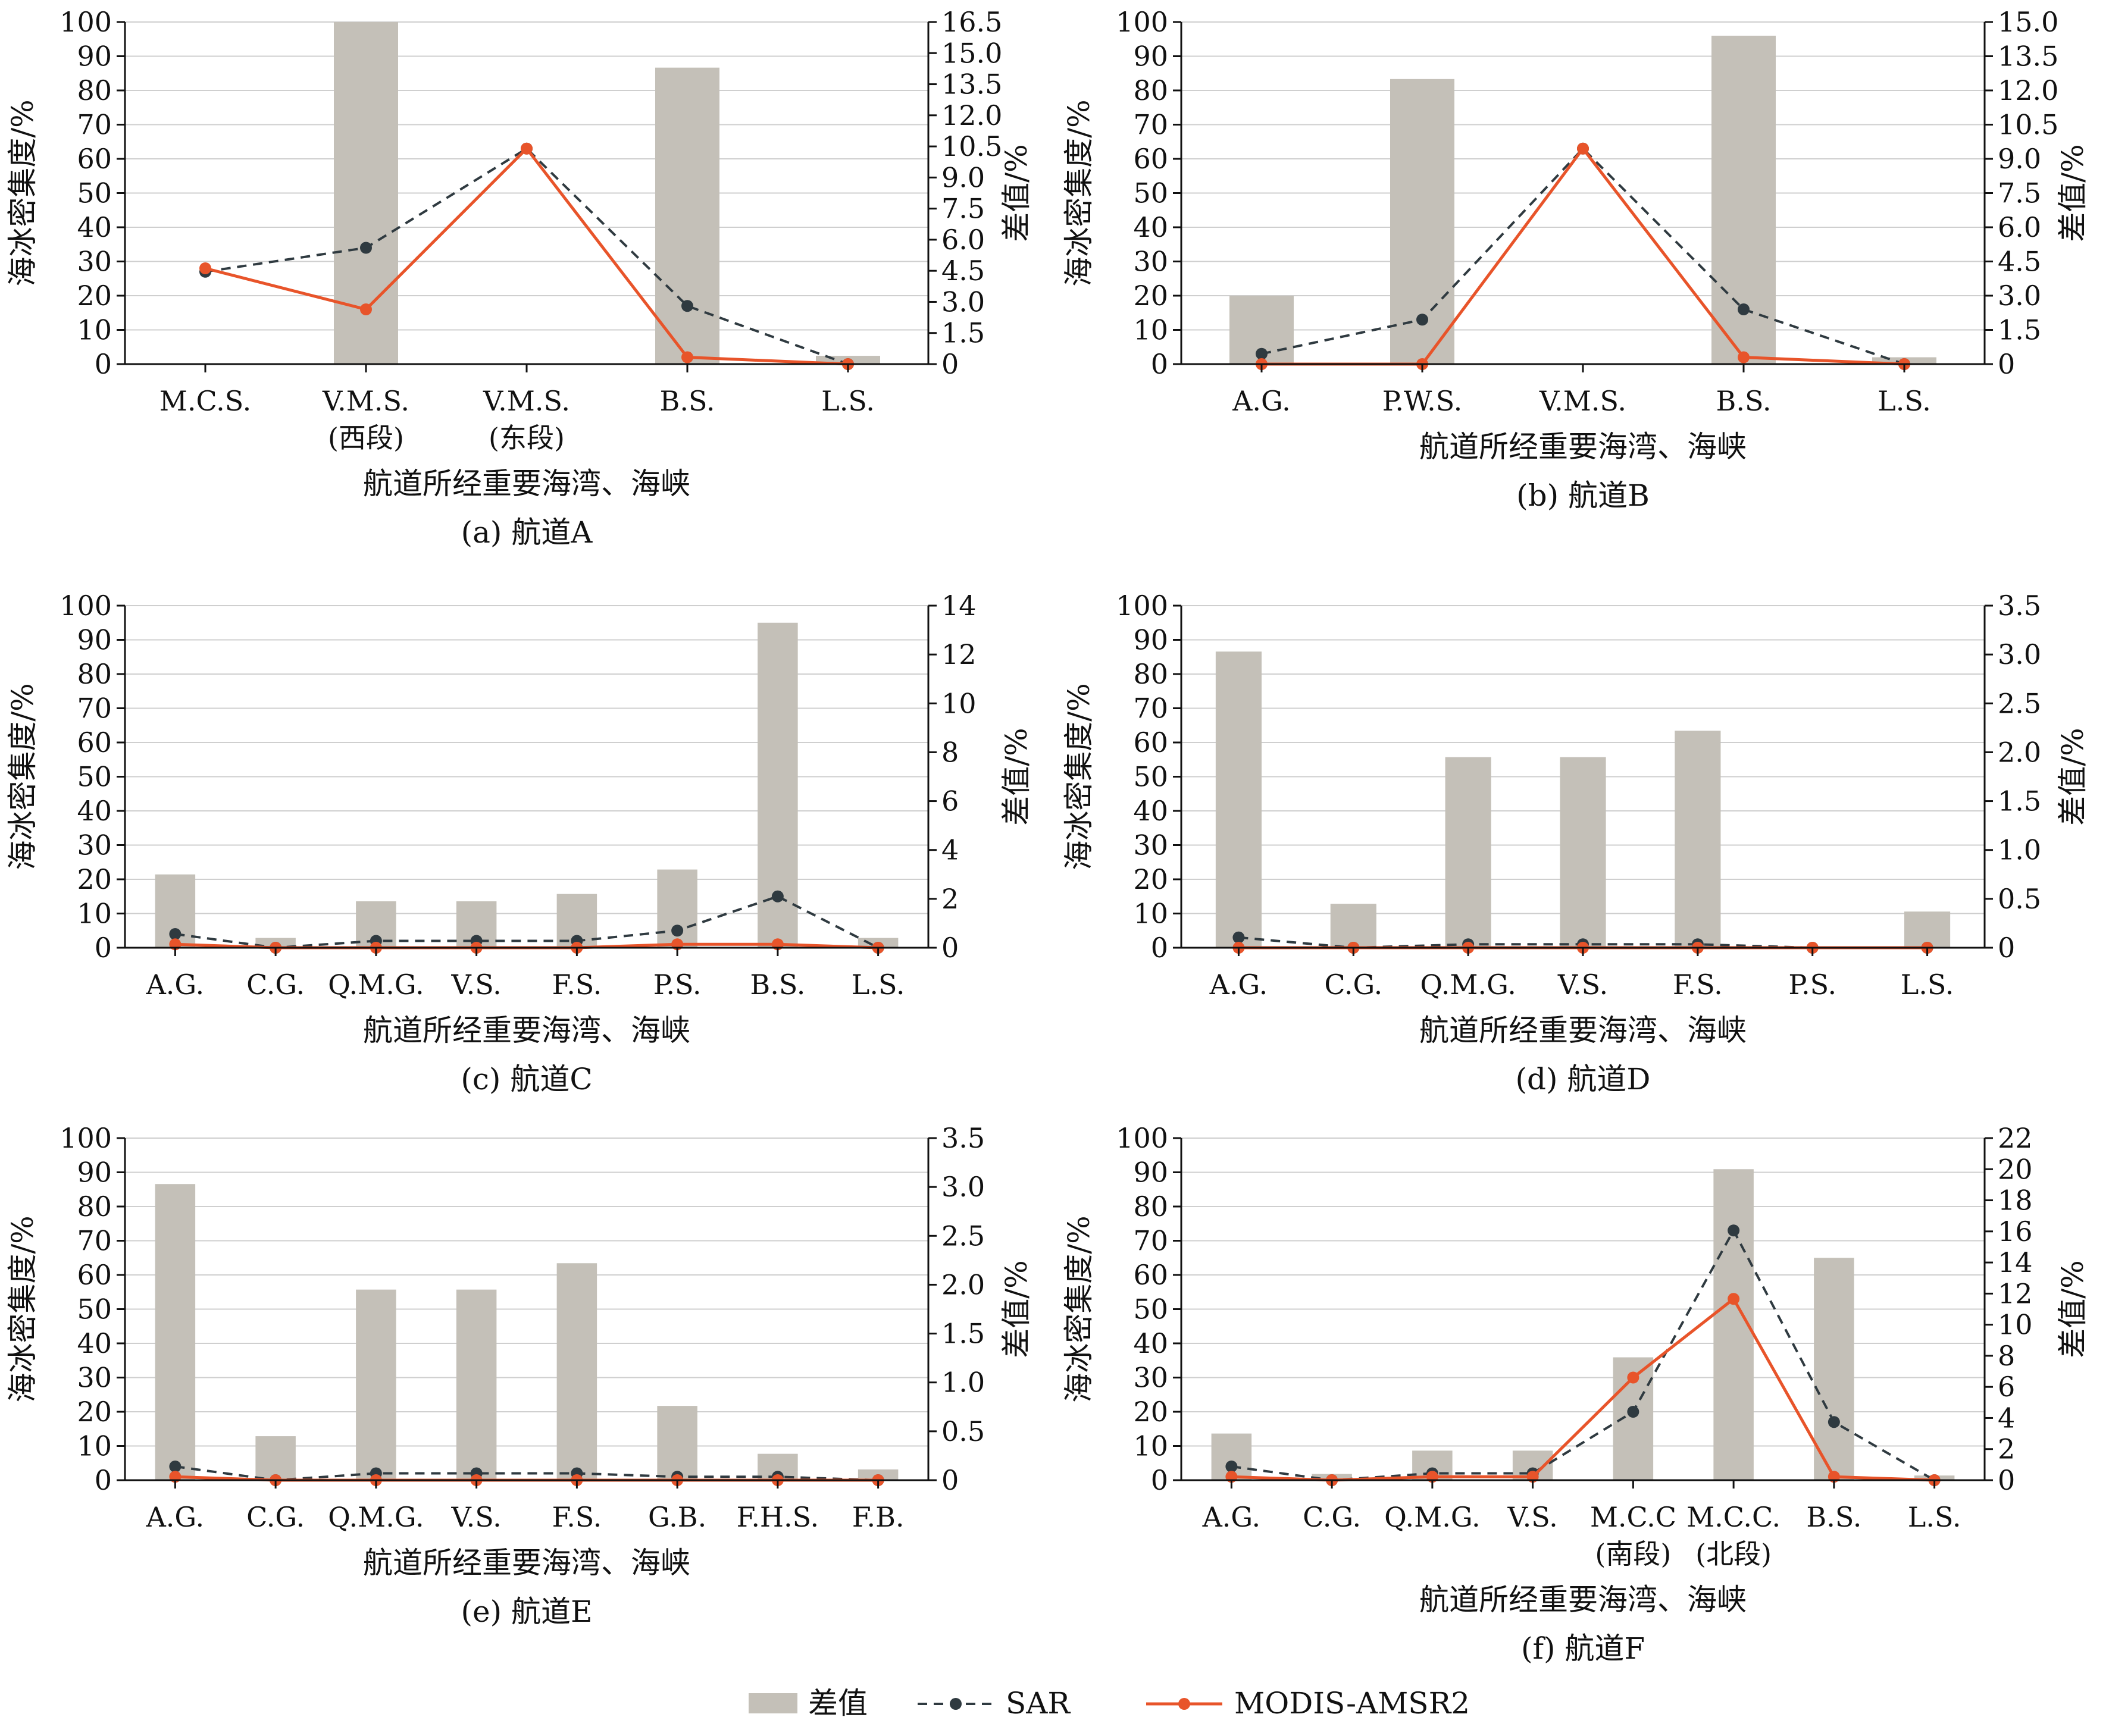 The width and height of the screenshot is (2109, 1736). What do you see at coordinates (1583, 1648) in the screenshot?
I see `panel-caption: (f) 航道F` at bounding box center [1583, 1648].